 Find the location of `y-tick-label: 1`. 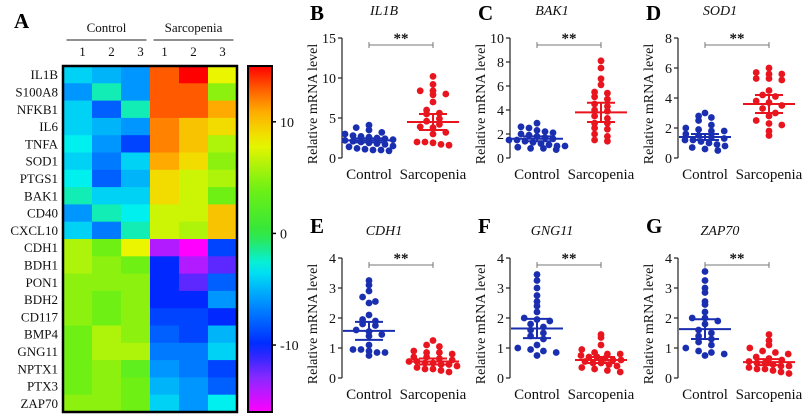

y-tick-label: 1 is located at coordinates (668, 349).